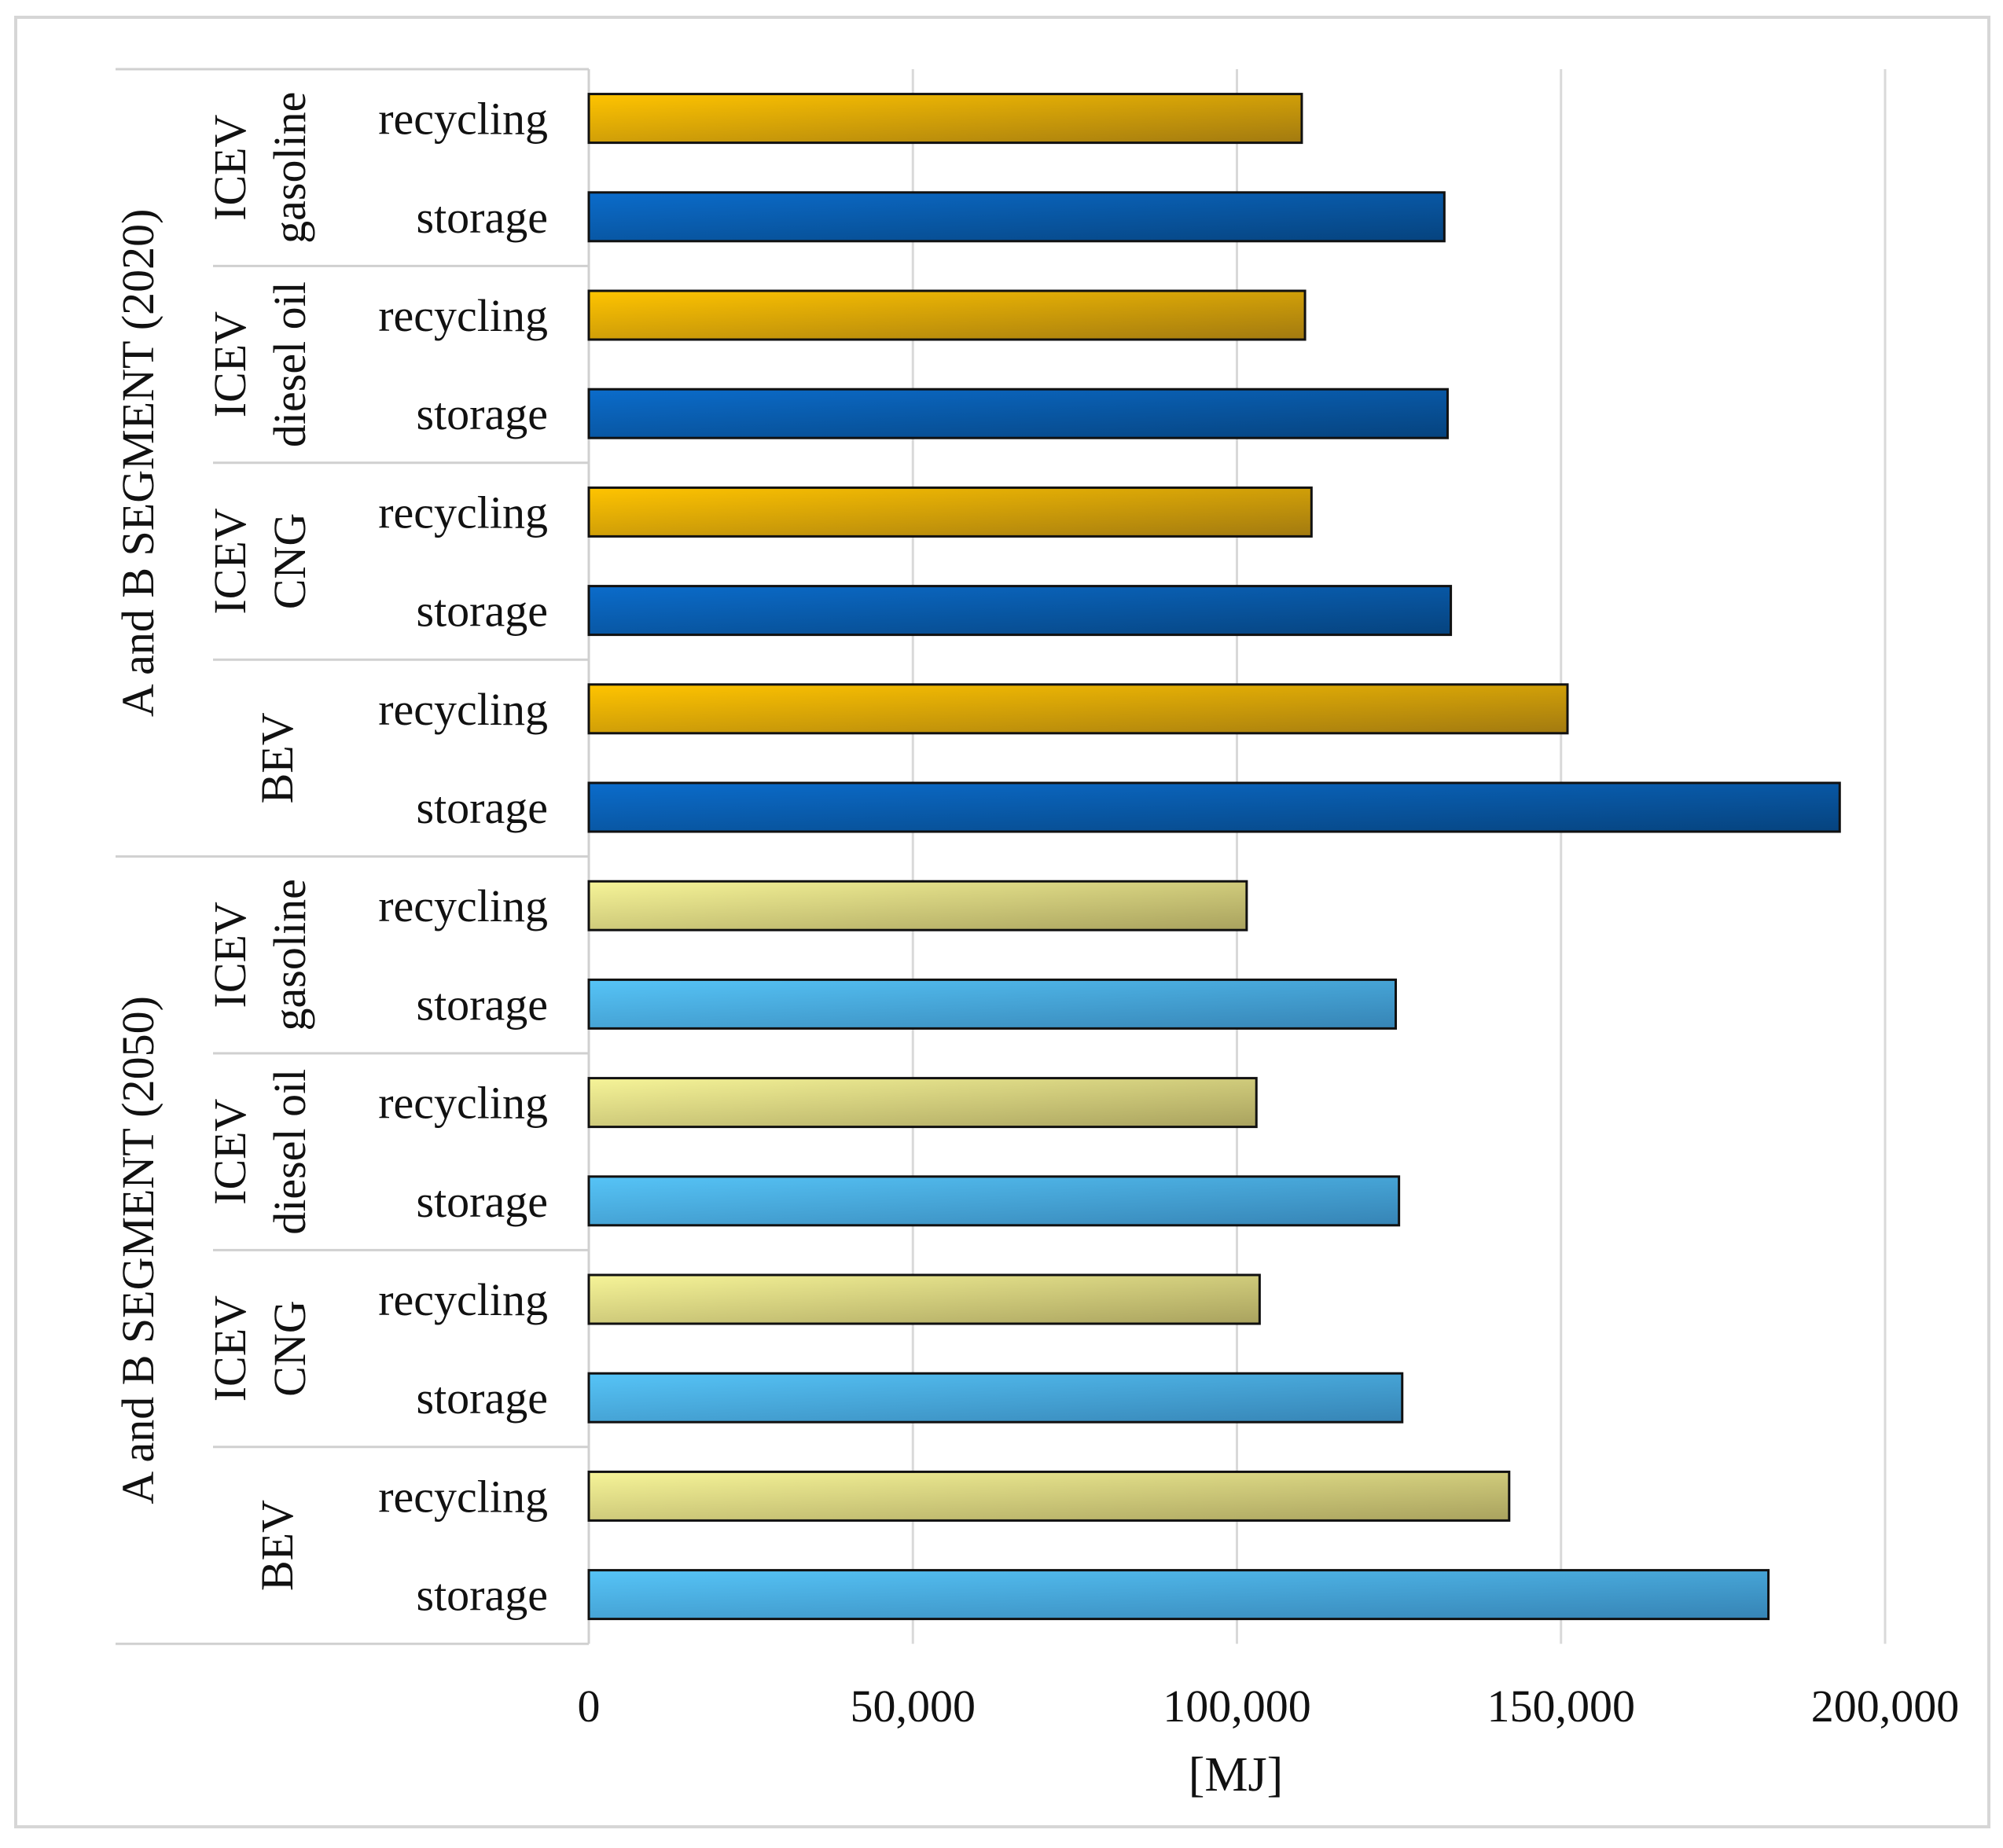 The height and width of the screenshot is (1848, 2003). What do you see at coordinates (1561, 1706) in the screenshot?
I see `x-tick-label: 150,000` at bounding box center [1561, 1706].